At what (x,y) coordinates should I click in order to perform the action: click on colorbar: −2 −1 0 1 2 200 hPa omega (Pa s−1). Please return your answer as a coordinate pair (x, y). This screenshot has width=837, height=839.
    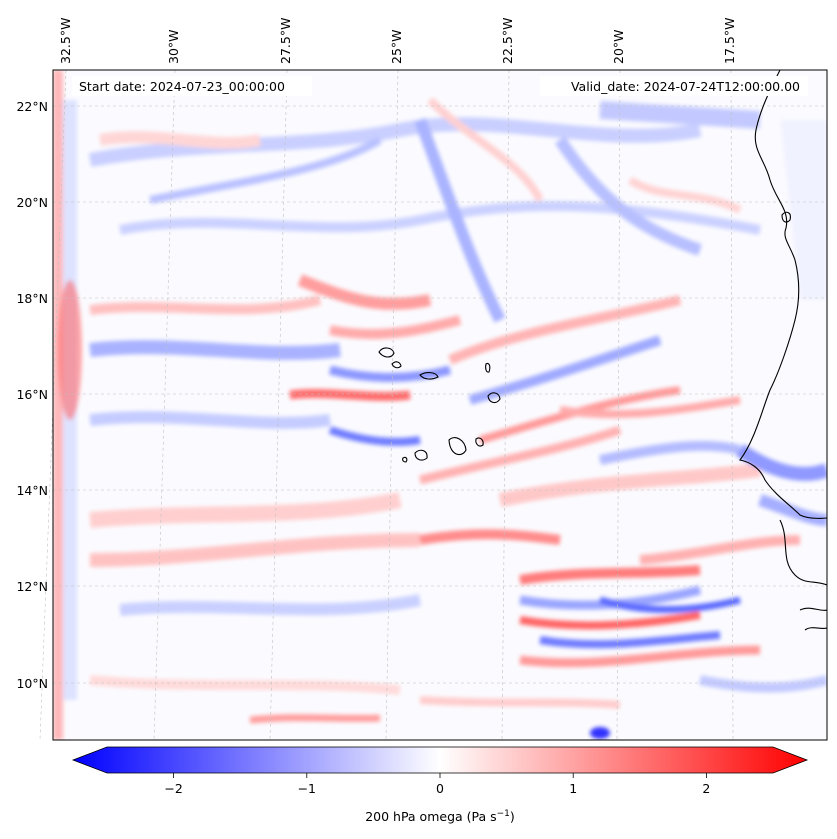
    Looking at the image, I should click on (440, 785).